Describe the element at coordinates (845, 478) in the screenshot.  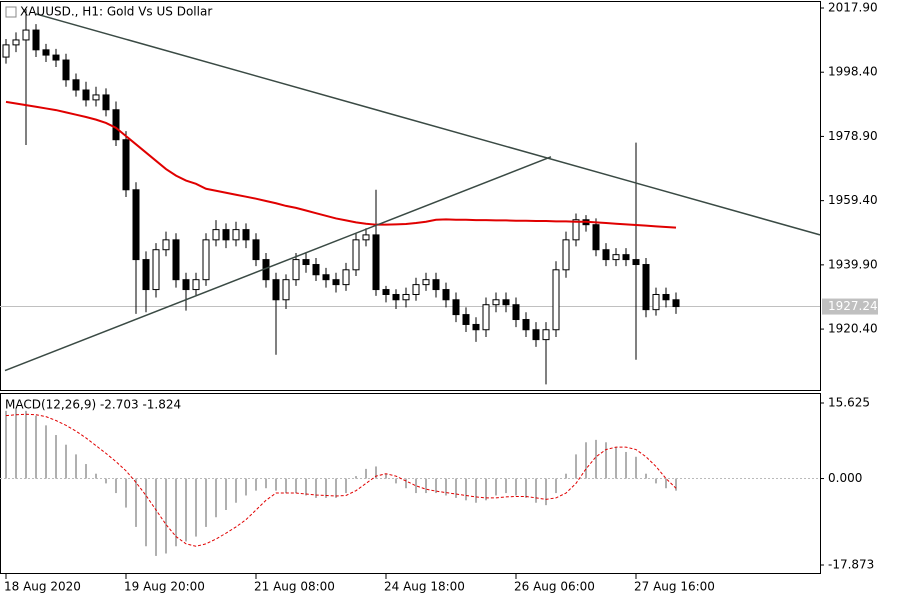
I see `y-tick-label: 0.000` at that location.